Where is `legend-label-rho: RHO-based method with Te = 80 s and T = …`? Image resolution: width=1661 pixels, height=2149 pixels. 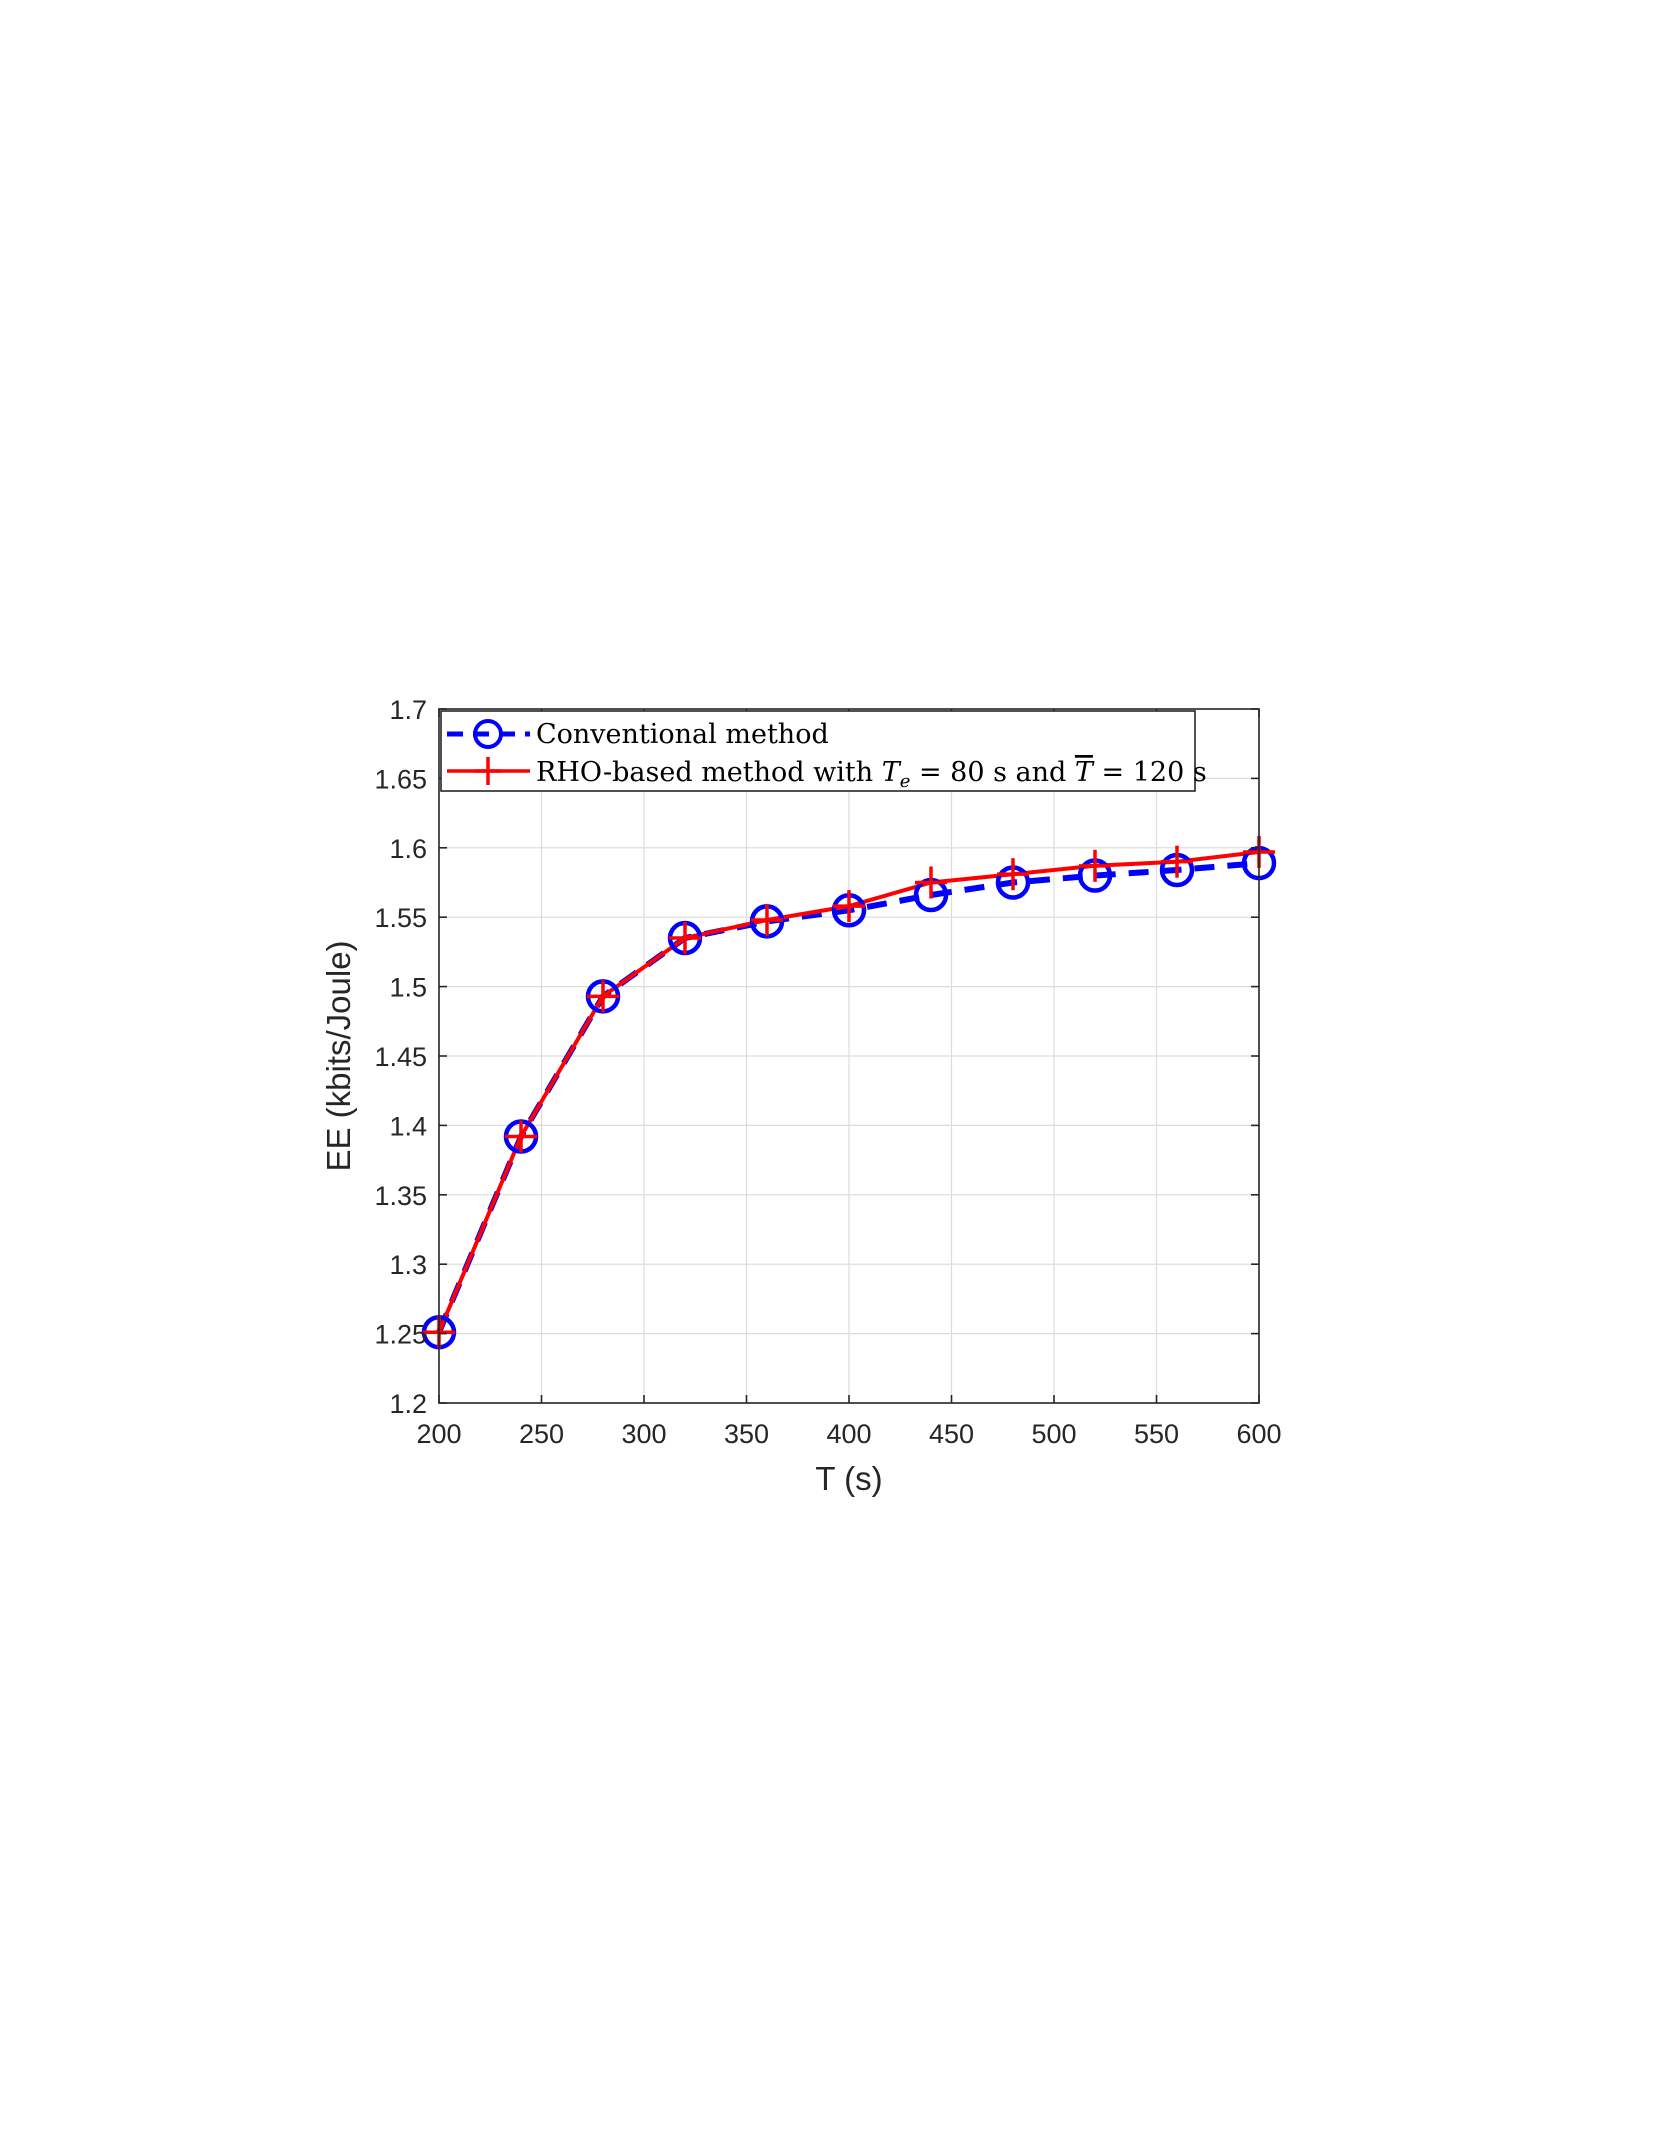 legend-label-rho: RHO-based method with Te = 80 s and T = … is located at coordinates (871, 774).